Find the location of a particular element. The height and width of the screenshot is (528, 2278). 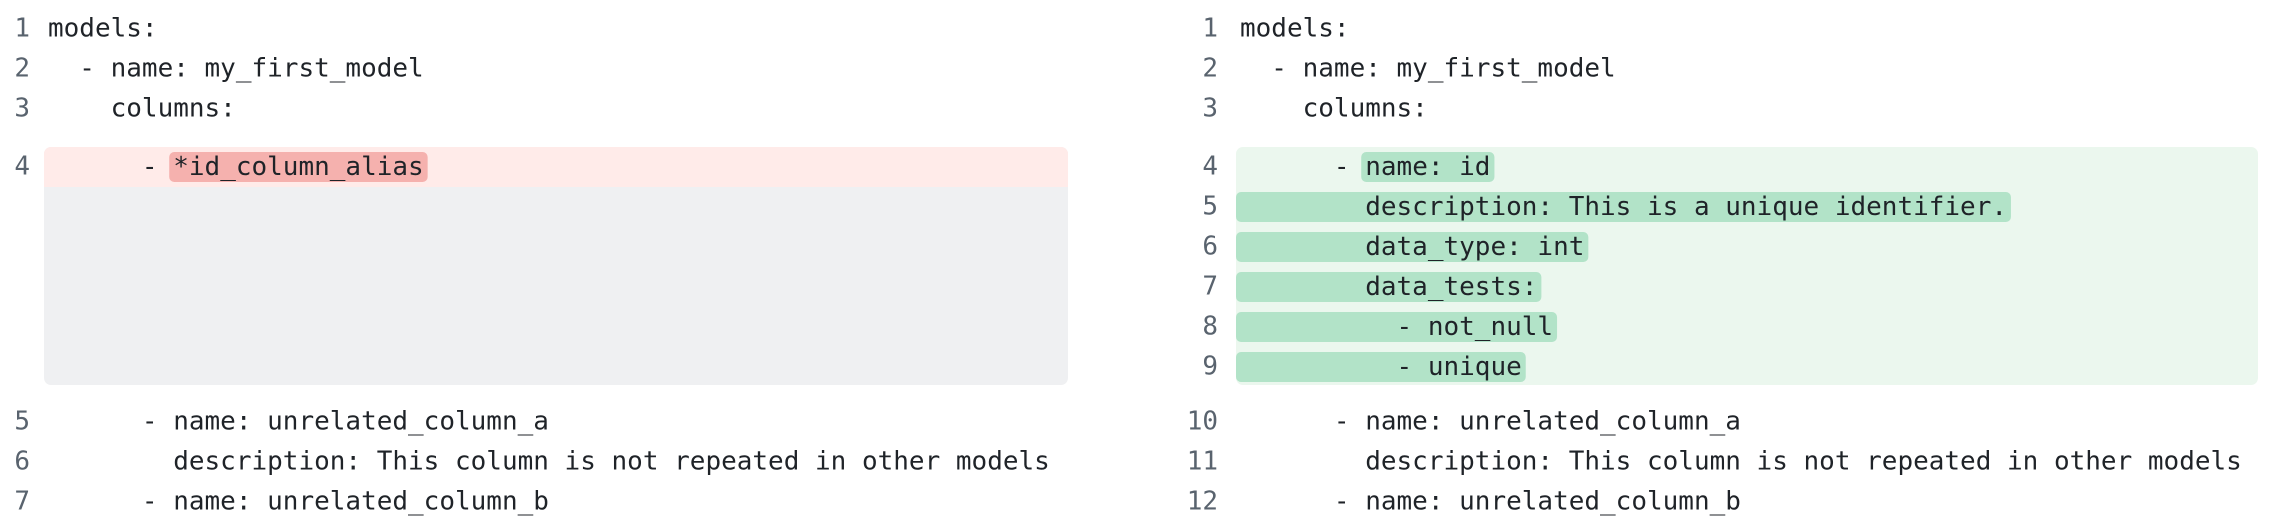

line-number: 8 is located at coordinates (1210, 327).